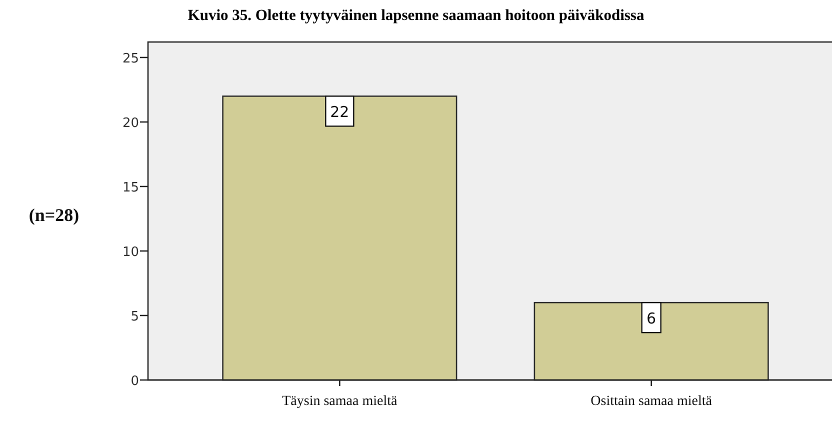  Describe the element at coordinates (54, 215) in the screenshot. I see `y-axis-title: (n=28)` at that location.